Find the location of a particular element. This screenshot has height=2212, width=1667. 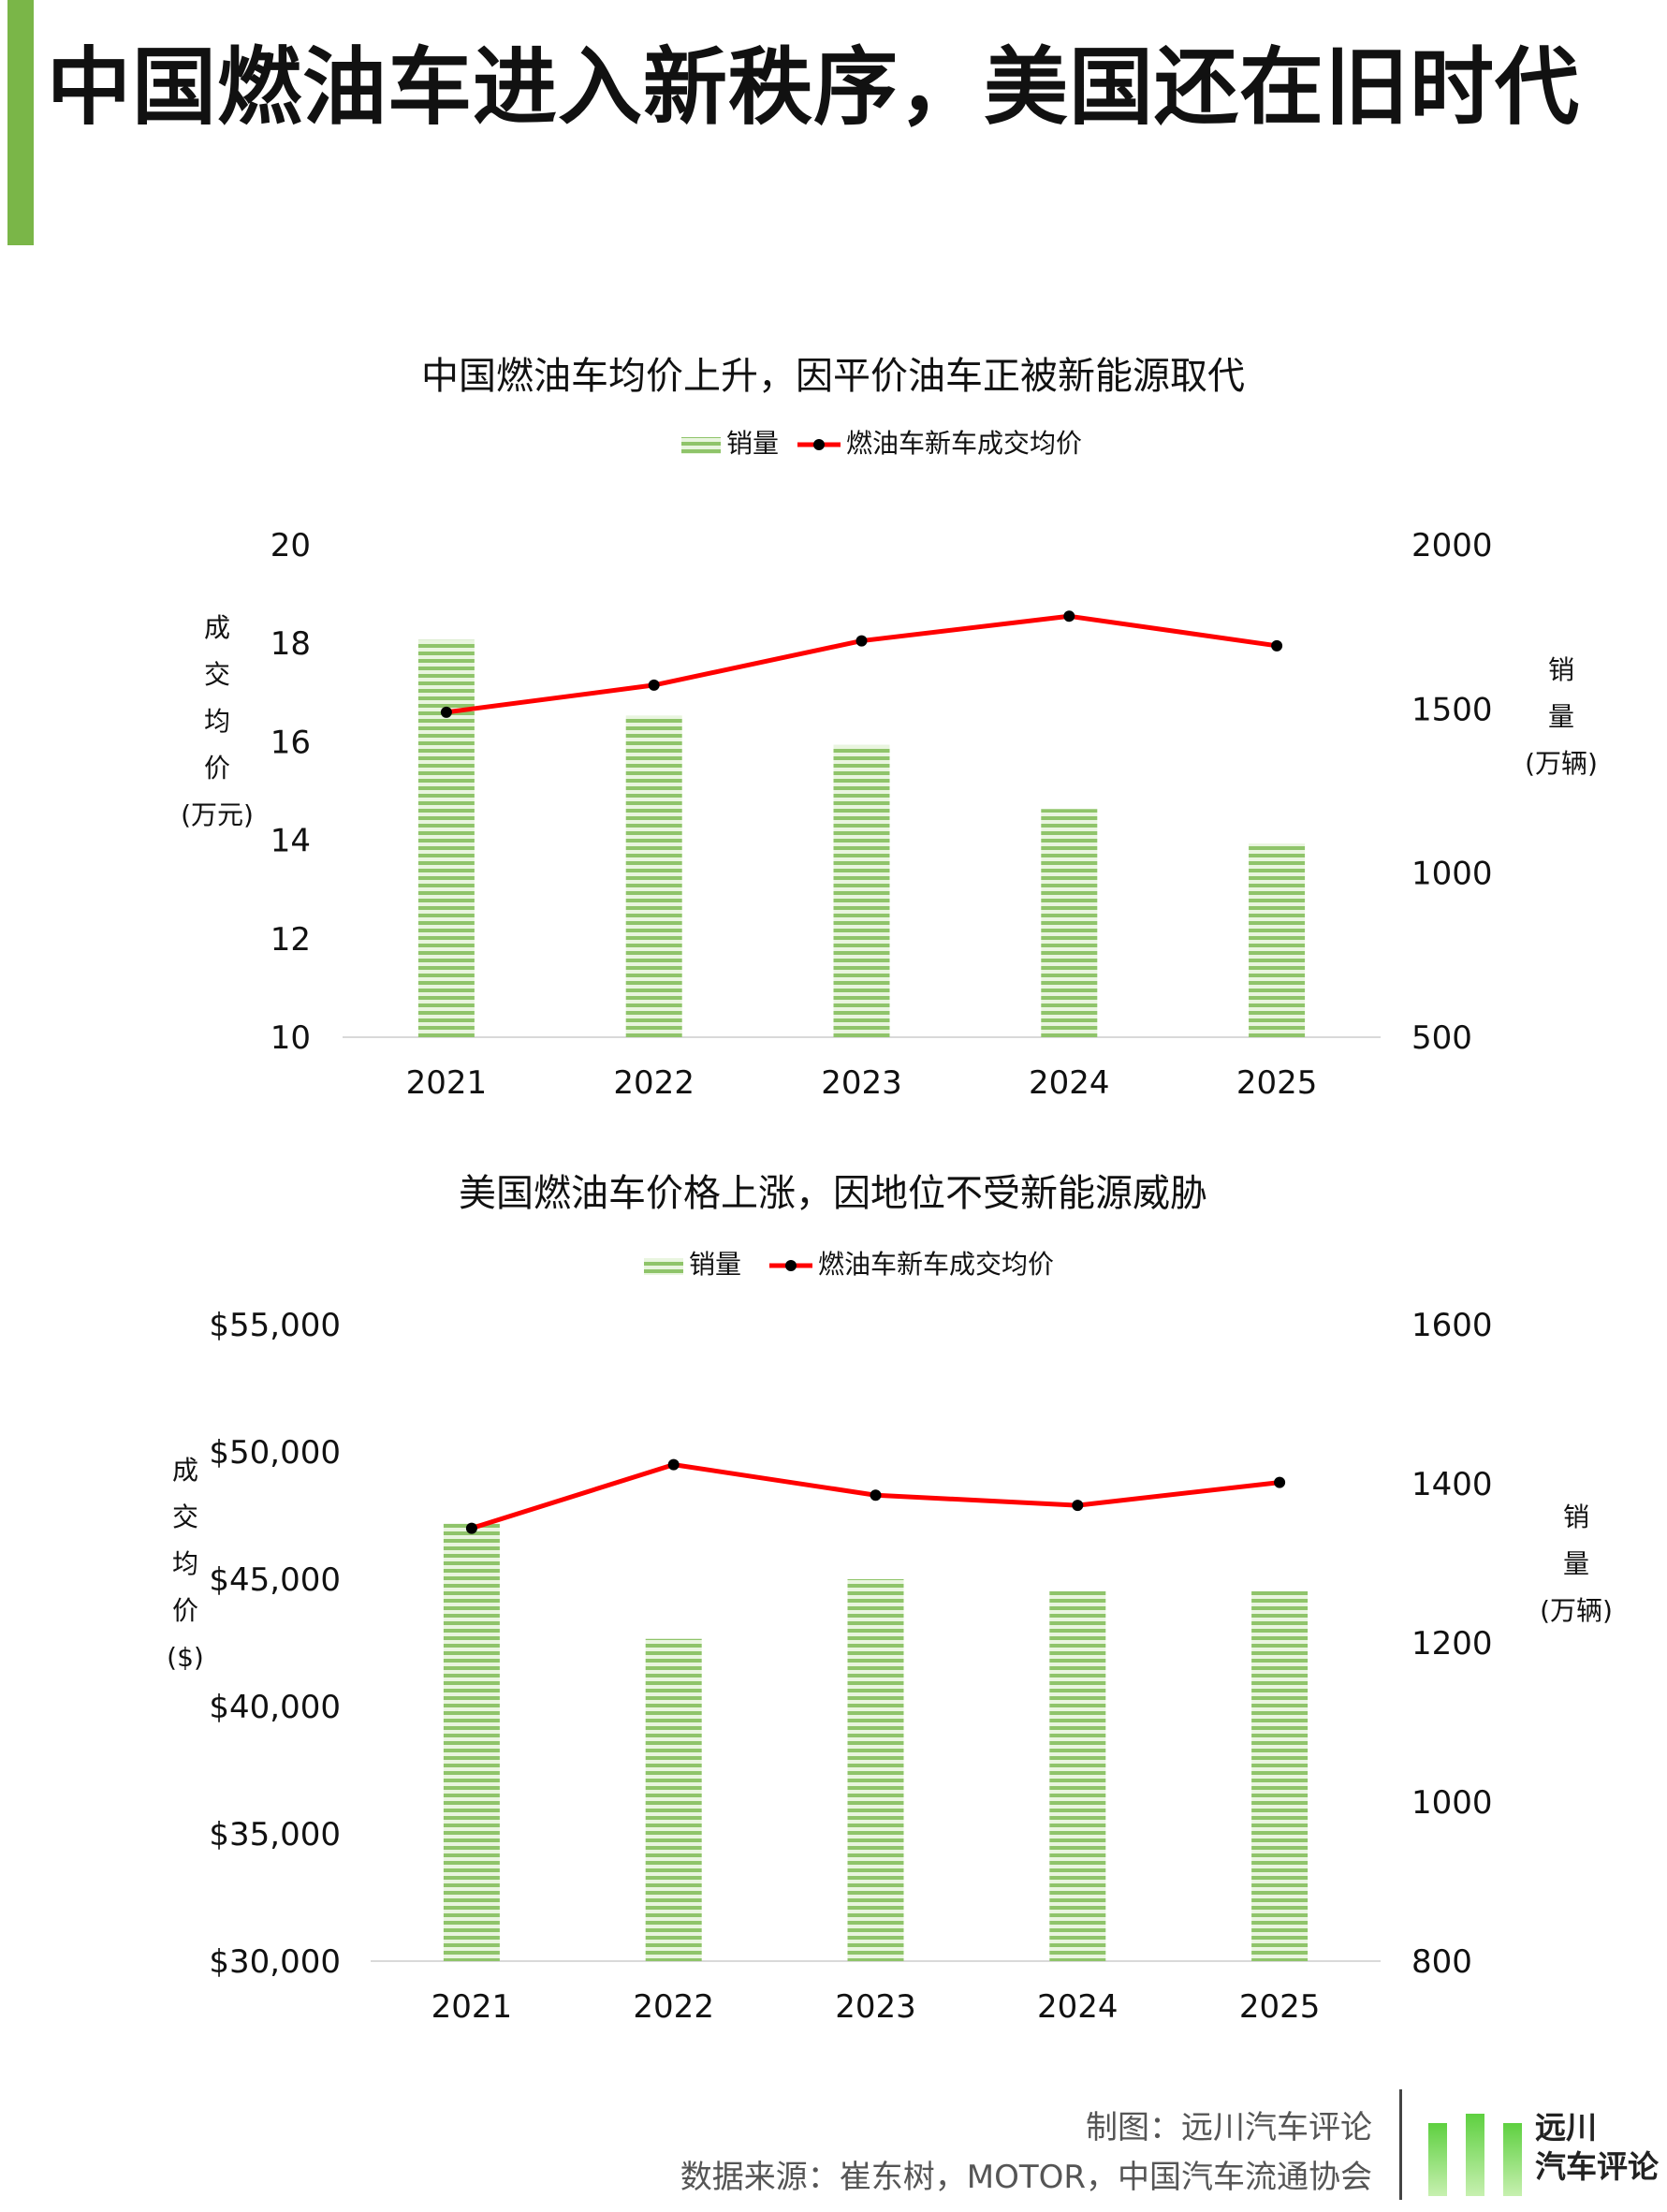

title-accent-bar is located at coordinates (20, 122).